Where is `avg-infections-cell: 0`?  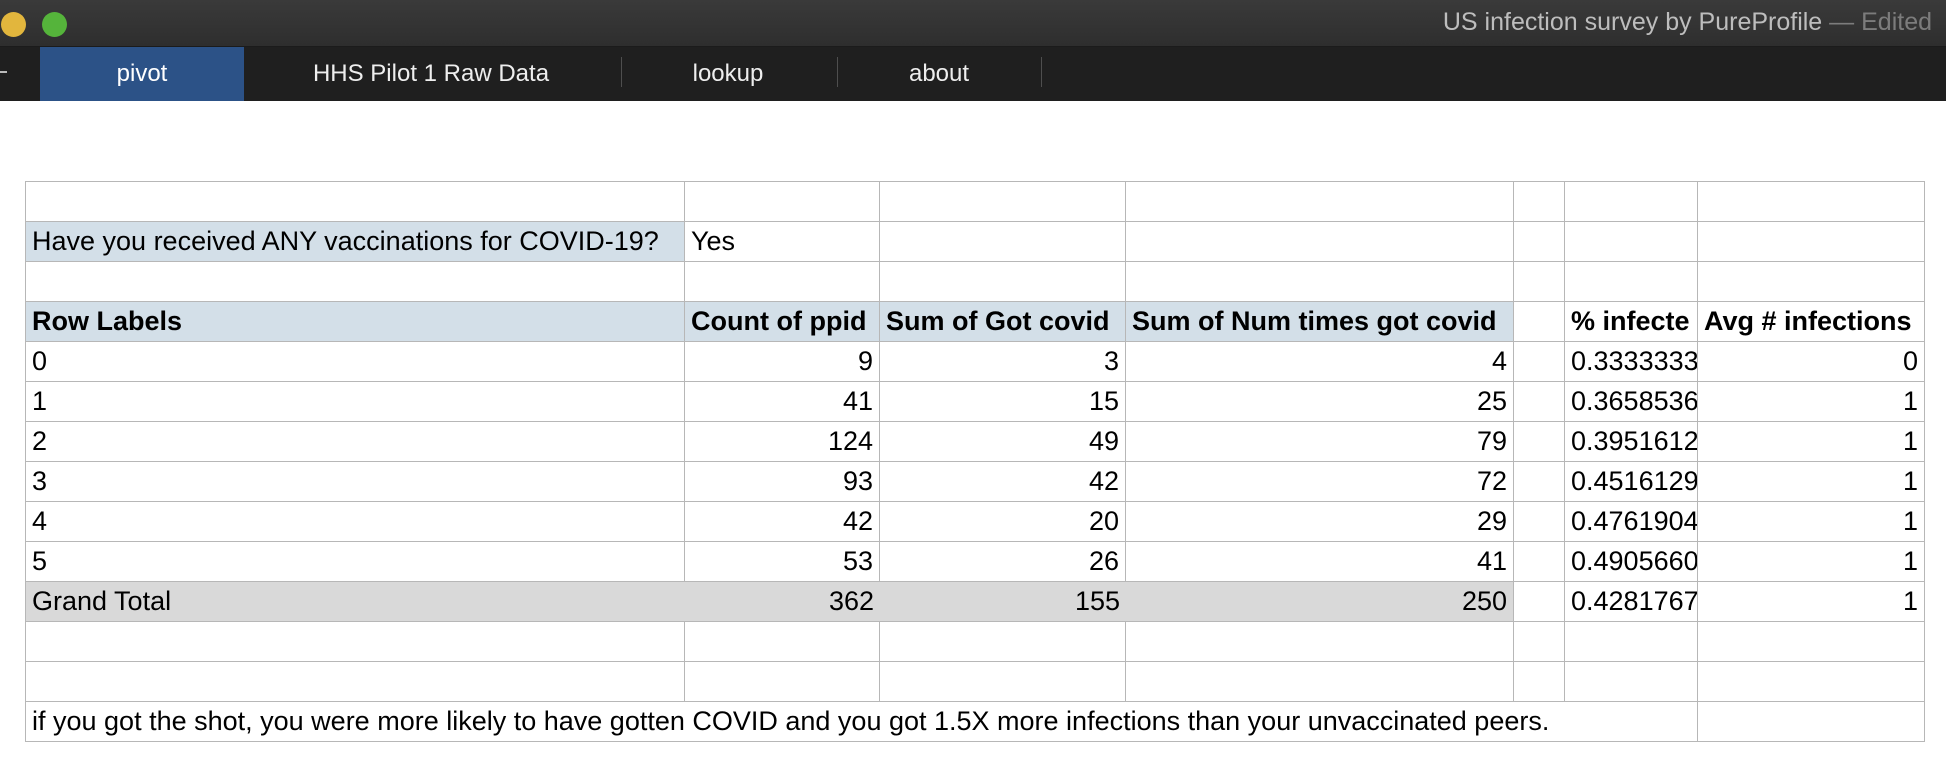 avg-infections-cell: 0 is located at coordinates (1910, 361).